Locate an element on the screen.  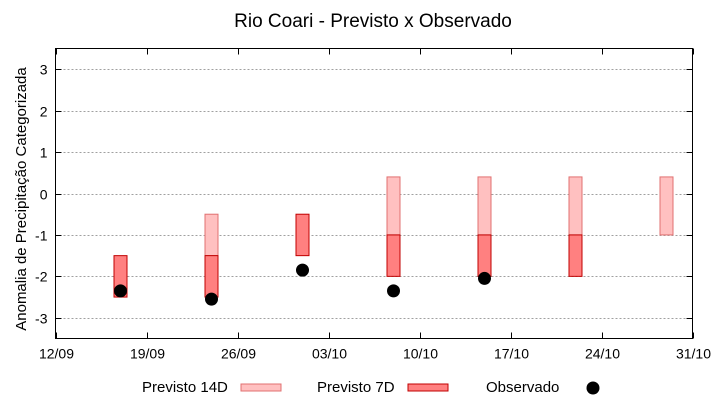
x-tick-label: 10/10 is located at coordinates (420, 354).